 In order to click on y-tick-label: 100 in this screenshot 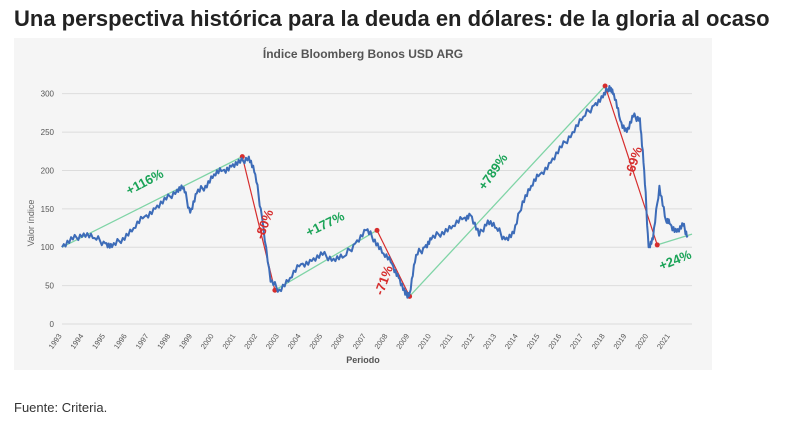, I will do `click(48, 247)`.